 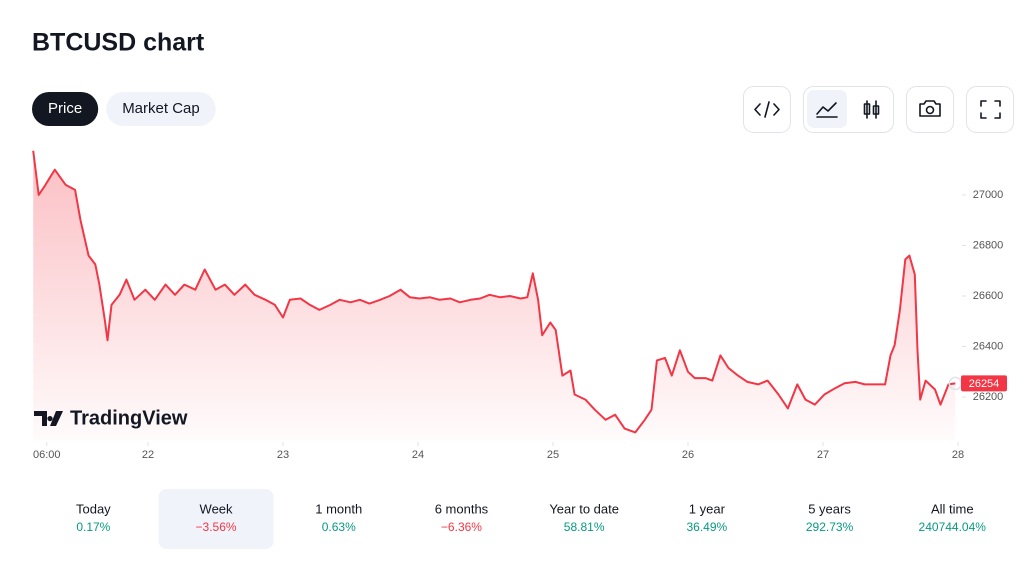 I want to click on period-label: 1 month, so click(x=338, y=508).